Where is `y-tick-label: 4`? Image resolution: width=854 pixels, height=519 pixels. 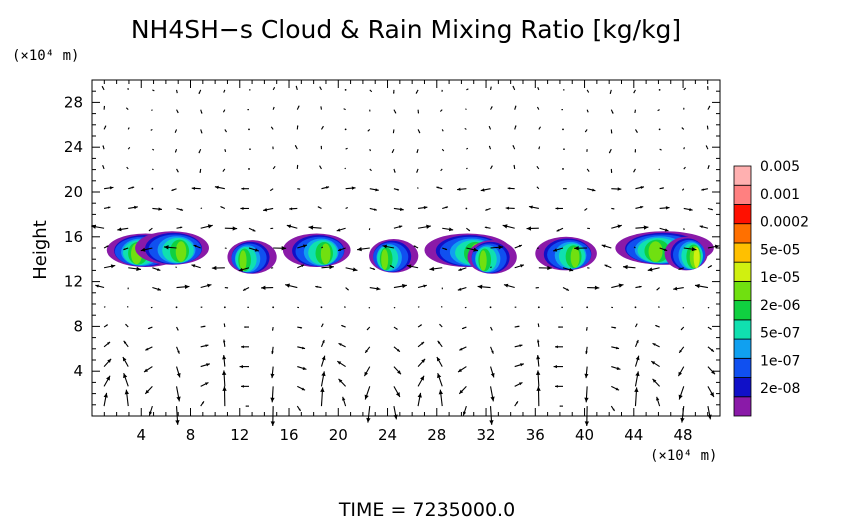 y-tick-label: 4 is located at coordinates (78, 371).